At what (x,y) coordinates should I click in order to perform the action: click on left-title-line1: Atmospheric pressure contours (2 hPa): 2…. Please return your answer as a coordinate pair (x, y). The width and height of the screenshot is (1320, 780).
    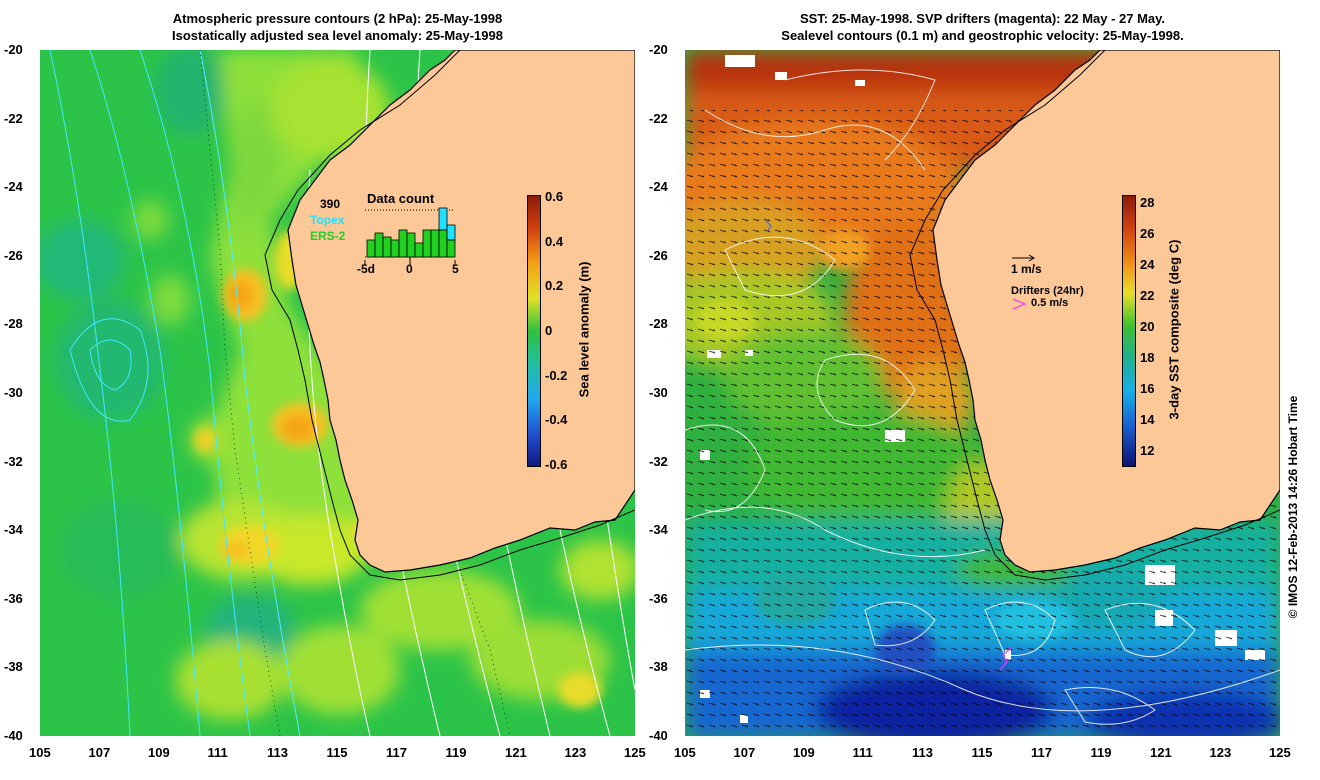
    Looking at the image, I should click on (337, 18).